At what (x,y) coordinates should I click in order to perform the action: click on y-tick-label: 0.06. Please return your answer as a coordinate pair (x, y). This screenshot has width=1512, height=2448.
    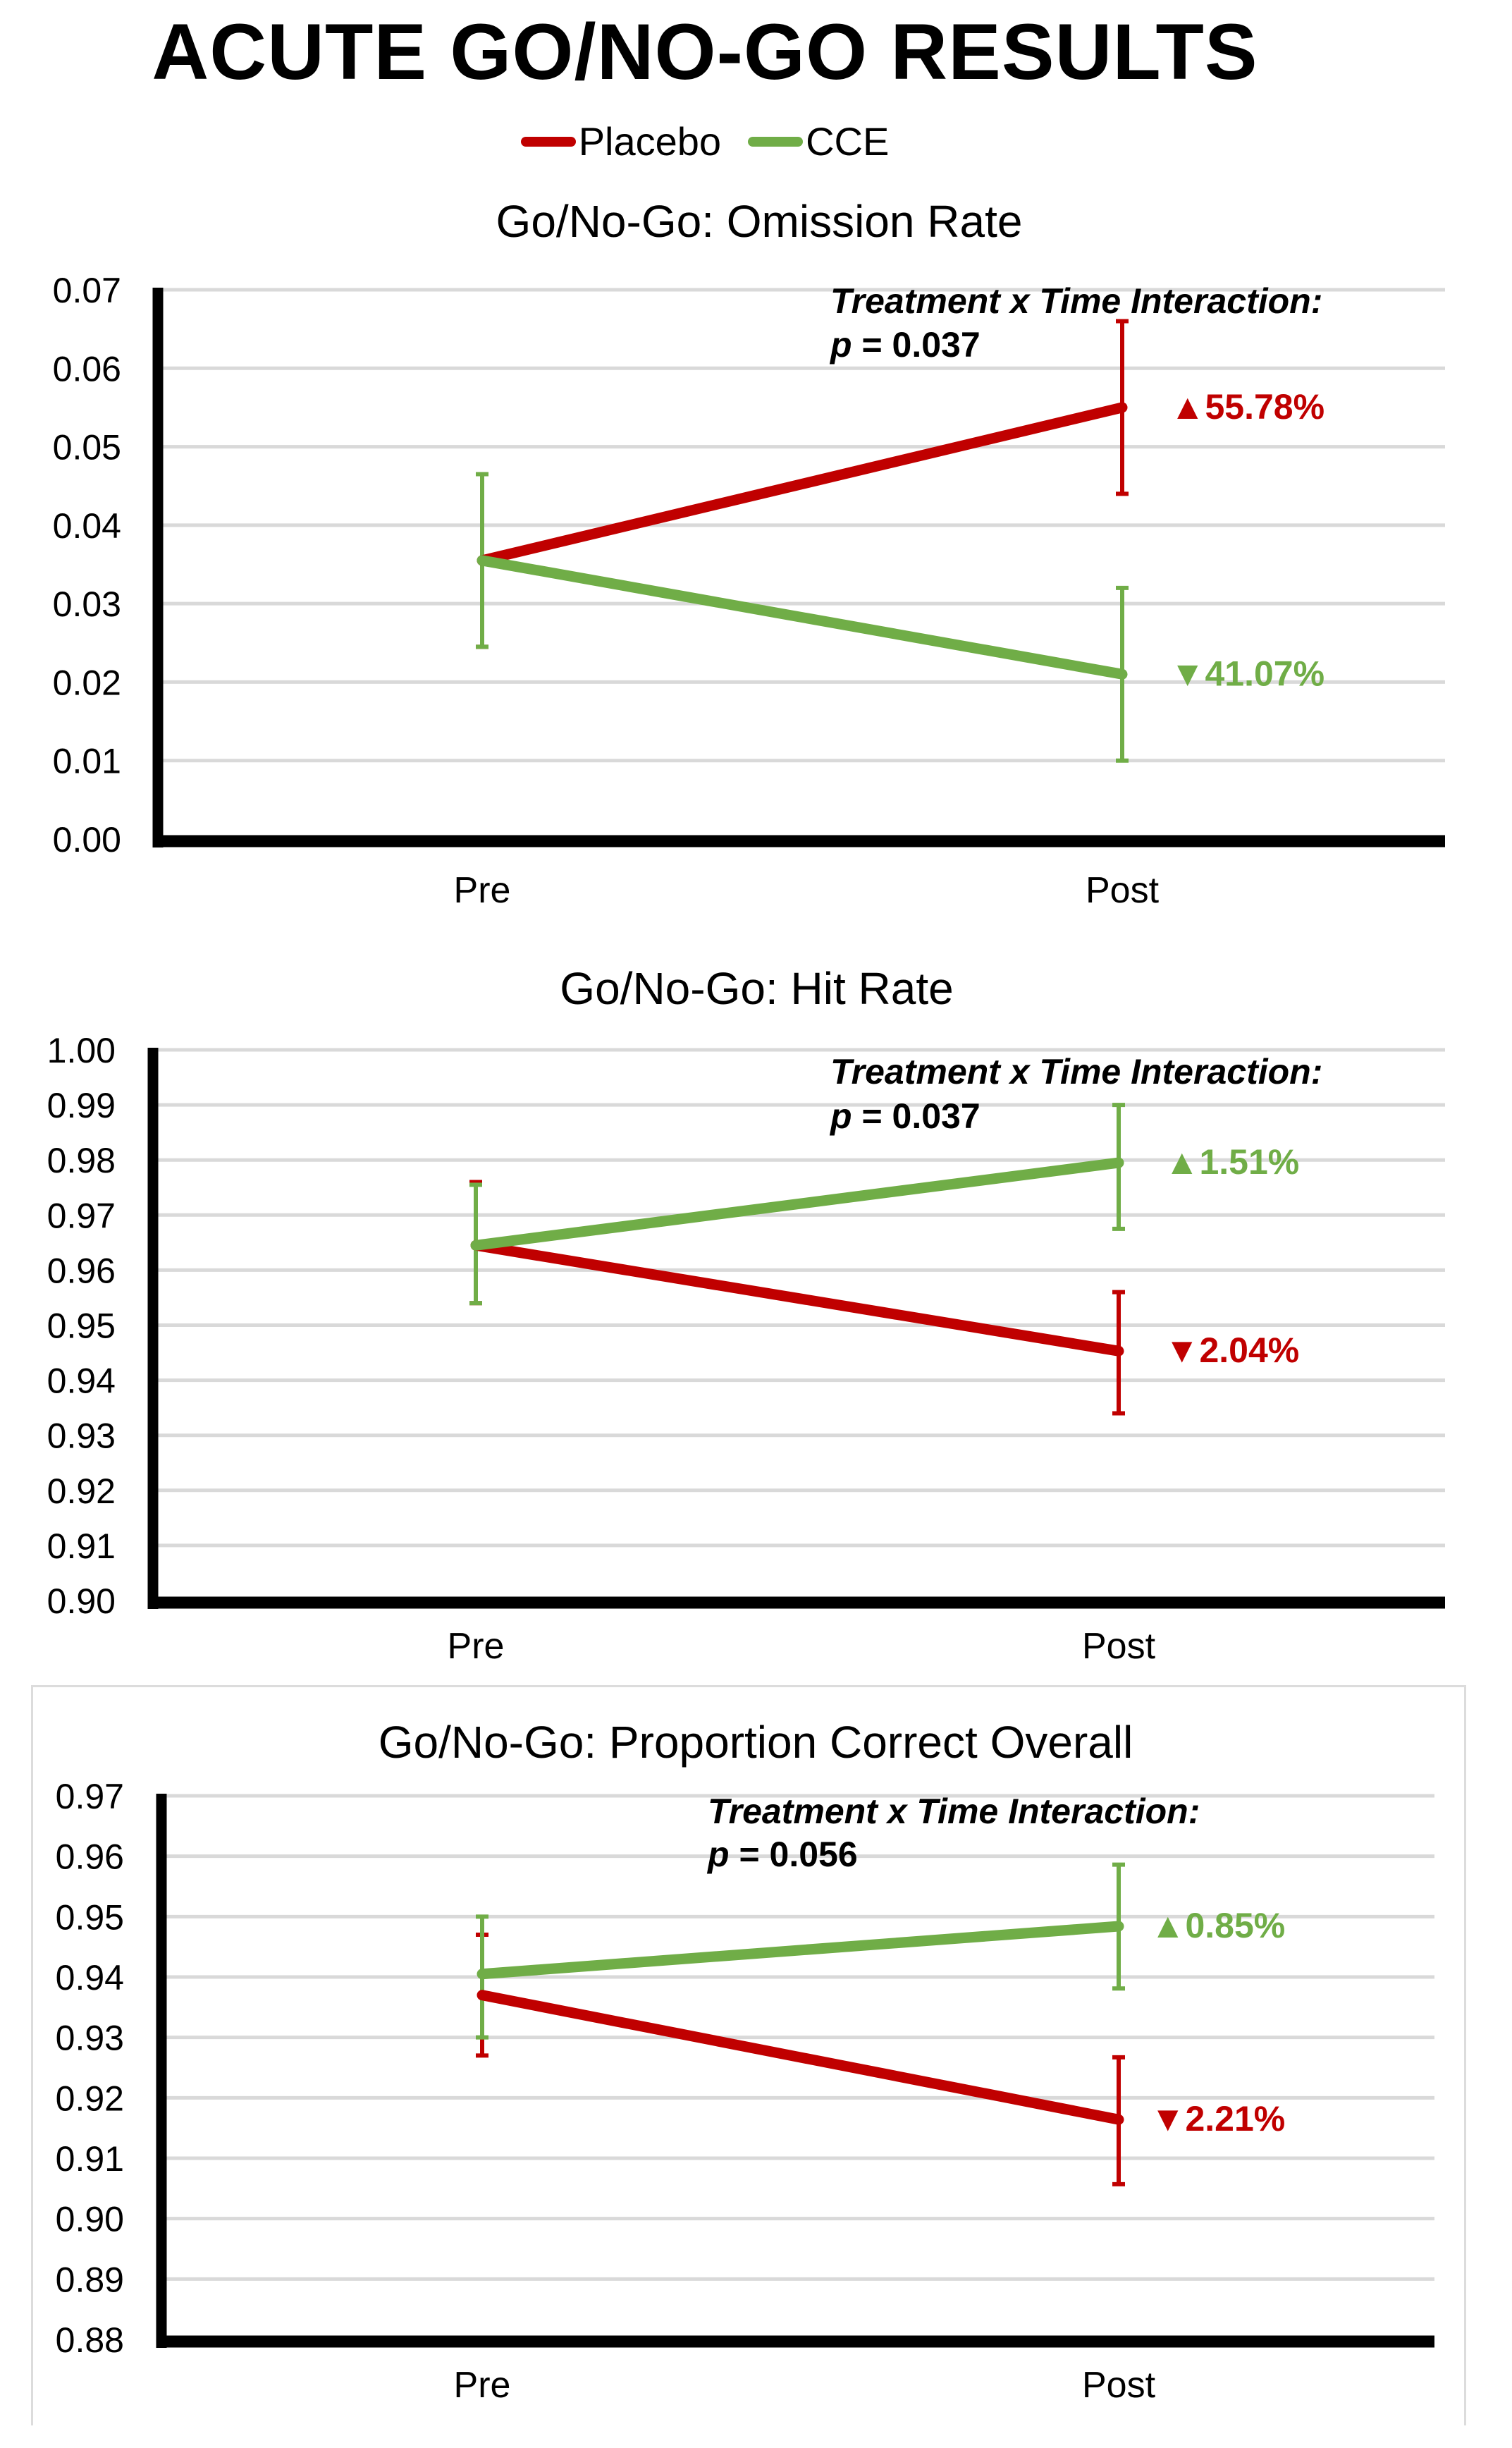
    Looking at the image, I should click on (87, 368).